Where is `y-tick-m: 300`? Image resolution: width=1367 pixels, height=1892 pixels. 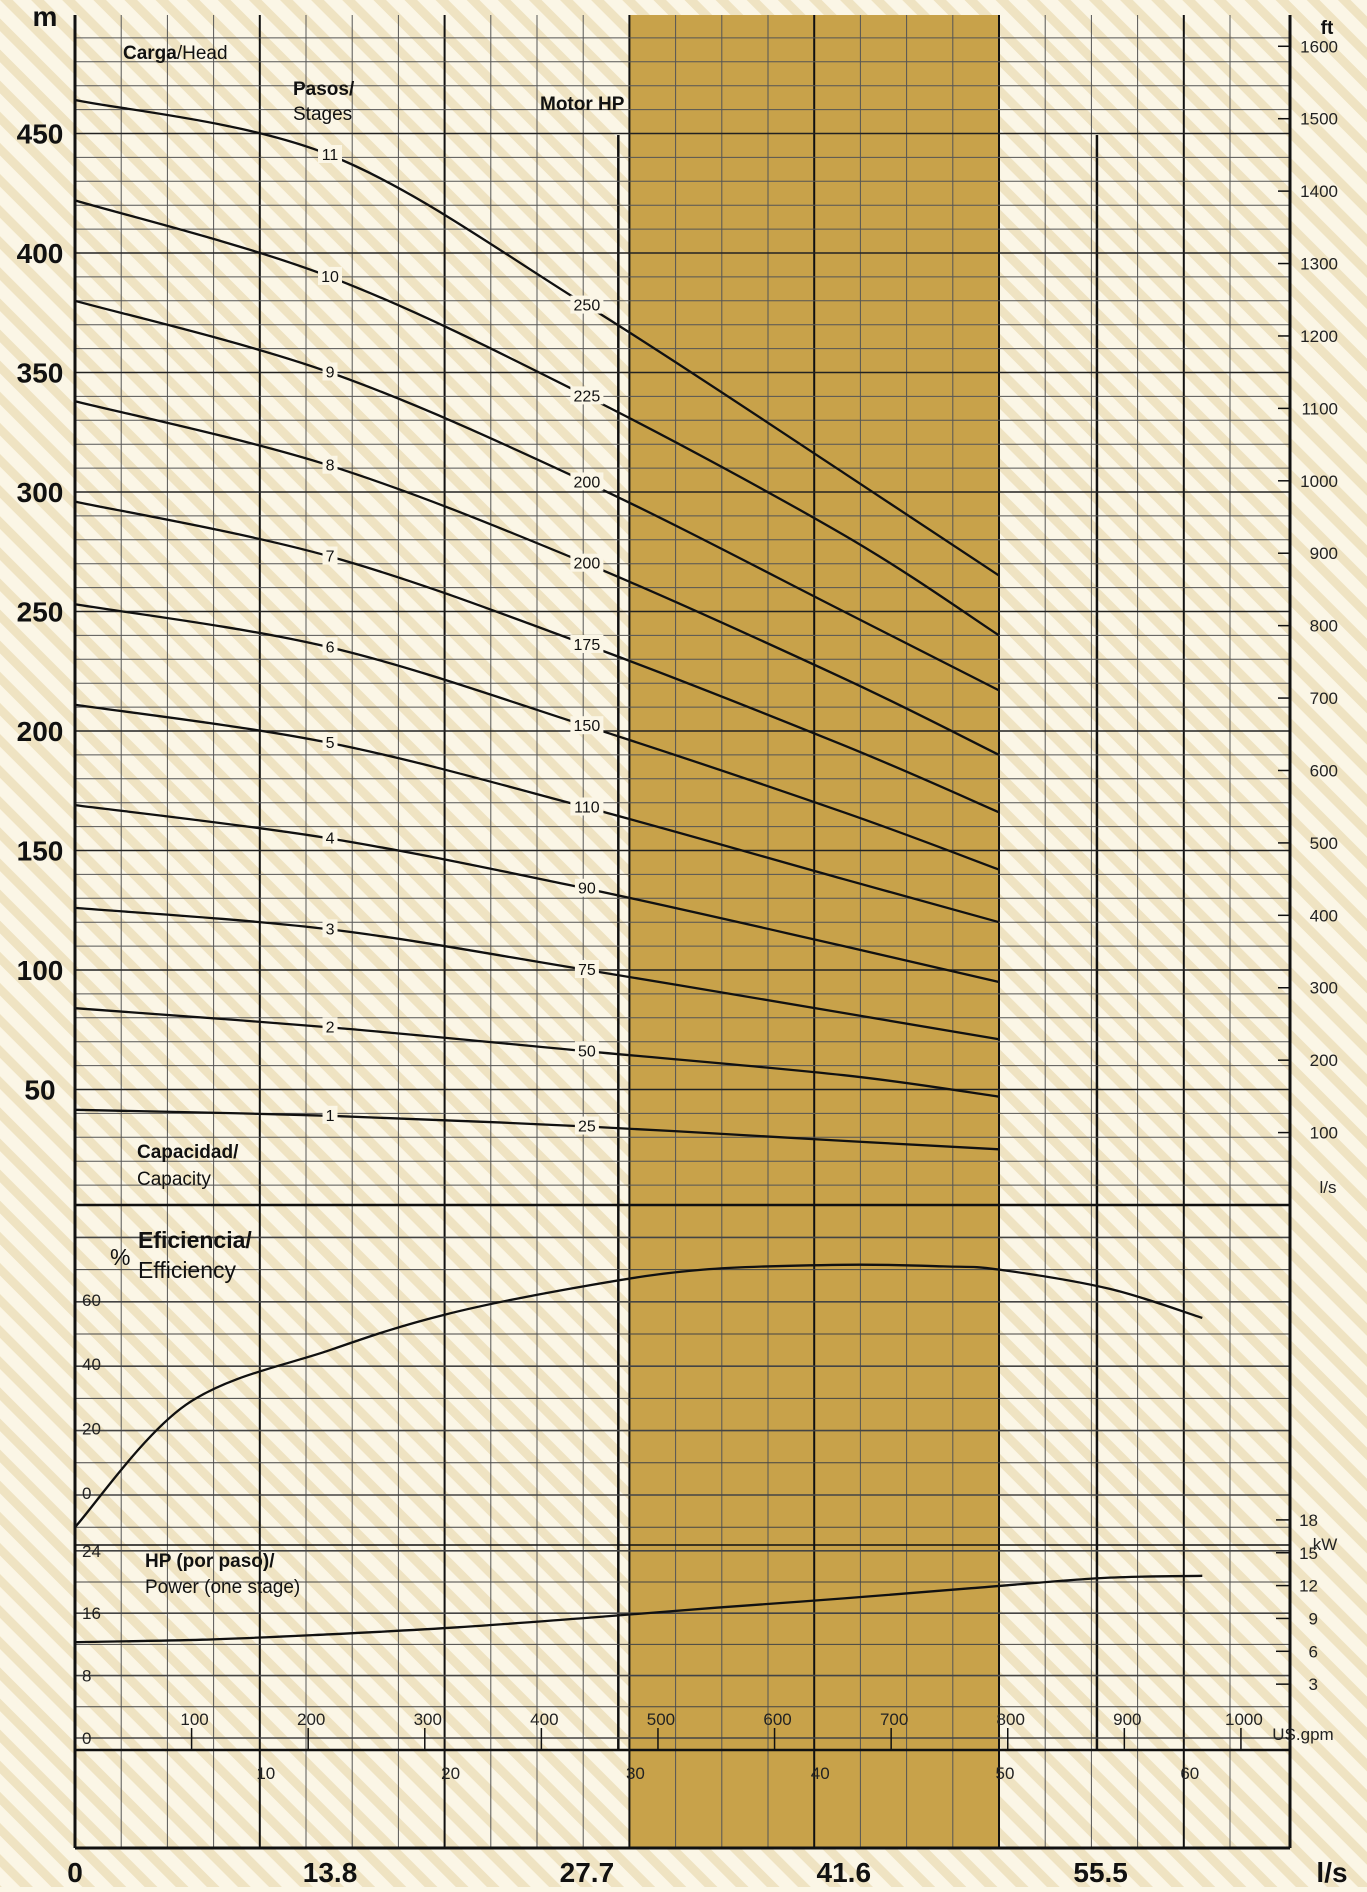 y-tick-m: 300 is located at coordinates (40, 492).